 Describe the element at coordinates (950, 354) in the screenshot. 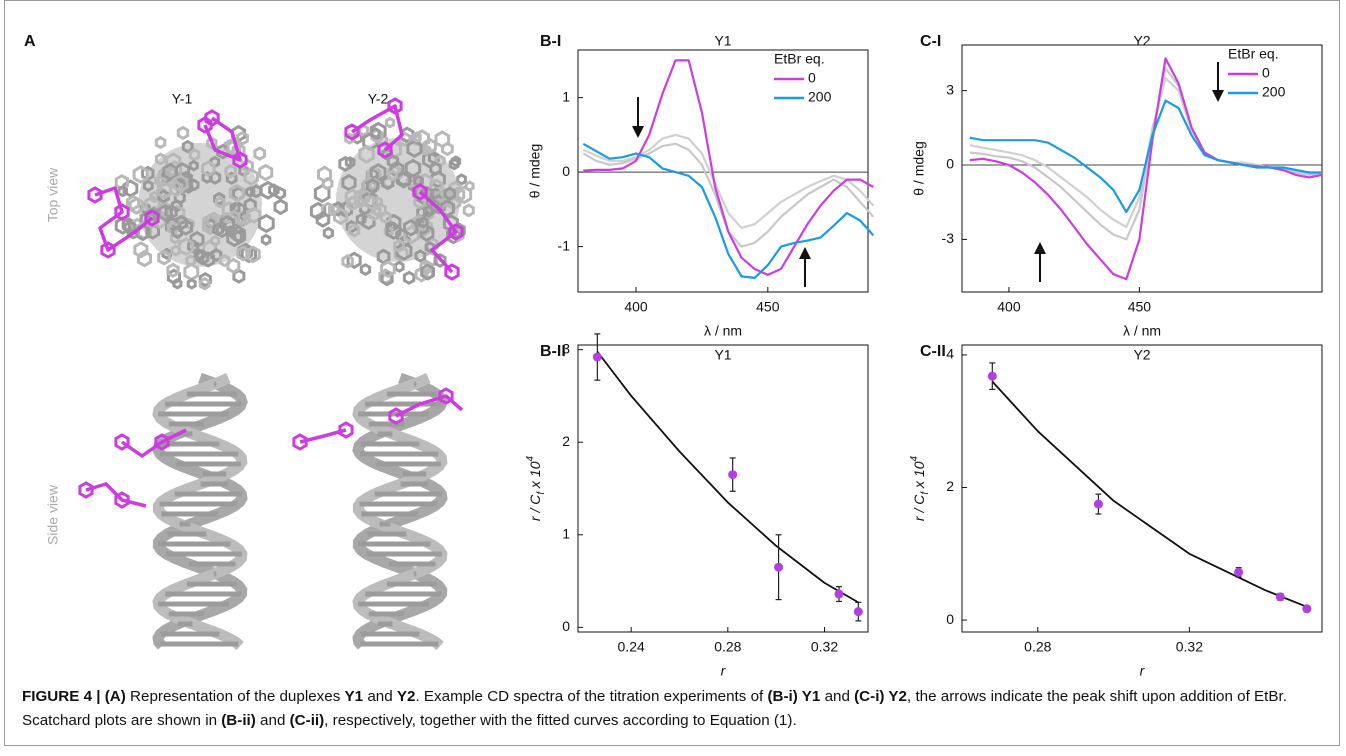

I see `y-tick-label: 4` at that location.